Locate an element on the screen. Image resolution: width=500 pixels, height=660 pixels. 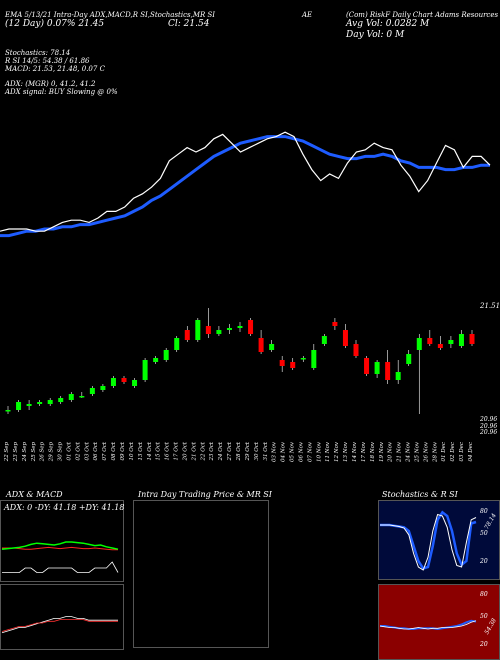
day-volume-label: Day Vol: 0 M is located at coordinates (375, 35).